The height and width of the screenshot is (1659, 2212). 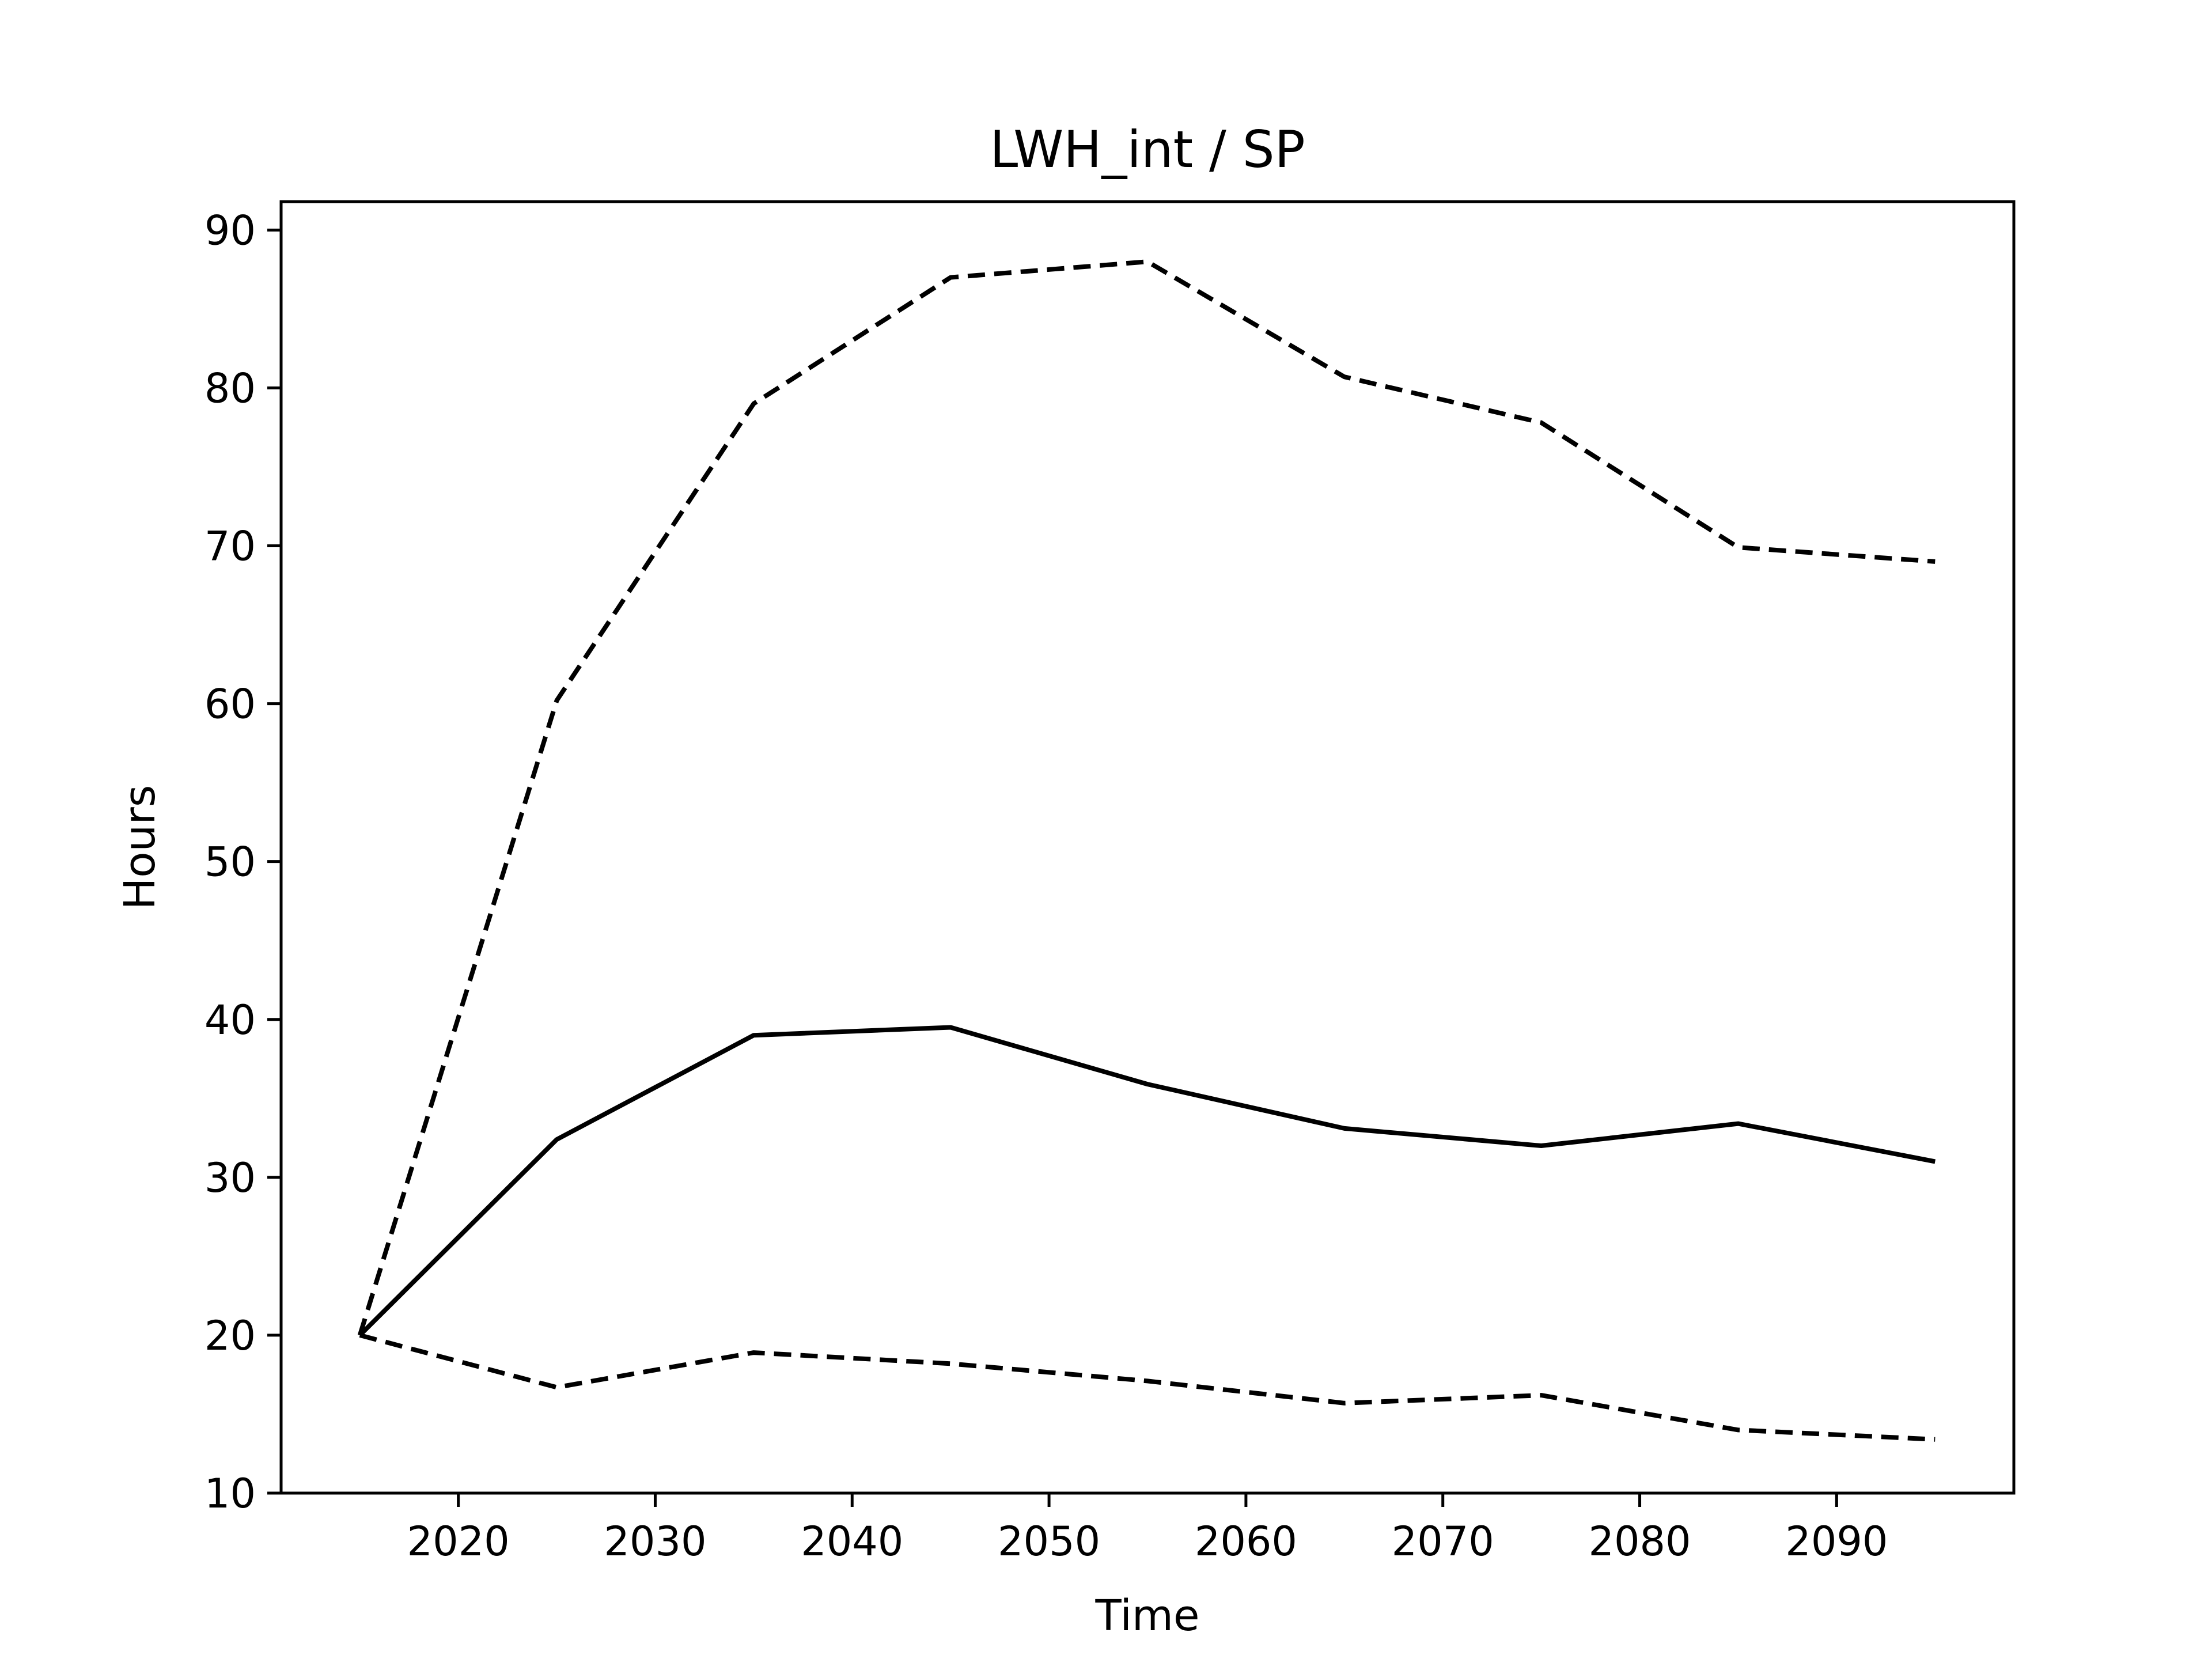 What do you see at coordinates (230, 1020) in the screenshot?
I see `y-tick-label: 40` at bounding box center [230, 1020].